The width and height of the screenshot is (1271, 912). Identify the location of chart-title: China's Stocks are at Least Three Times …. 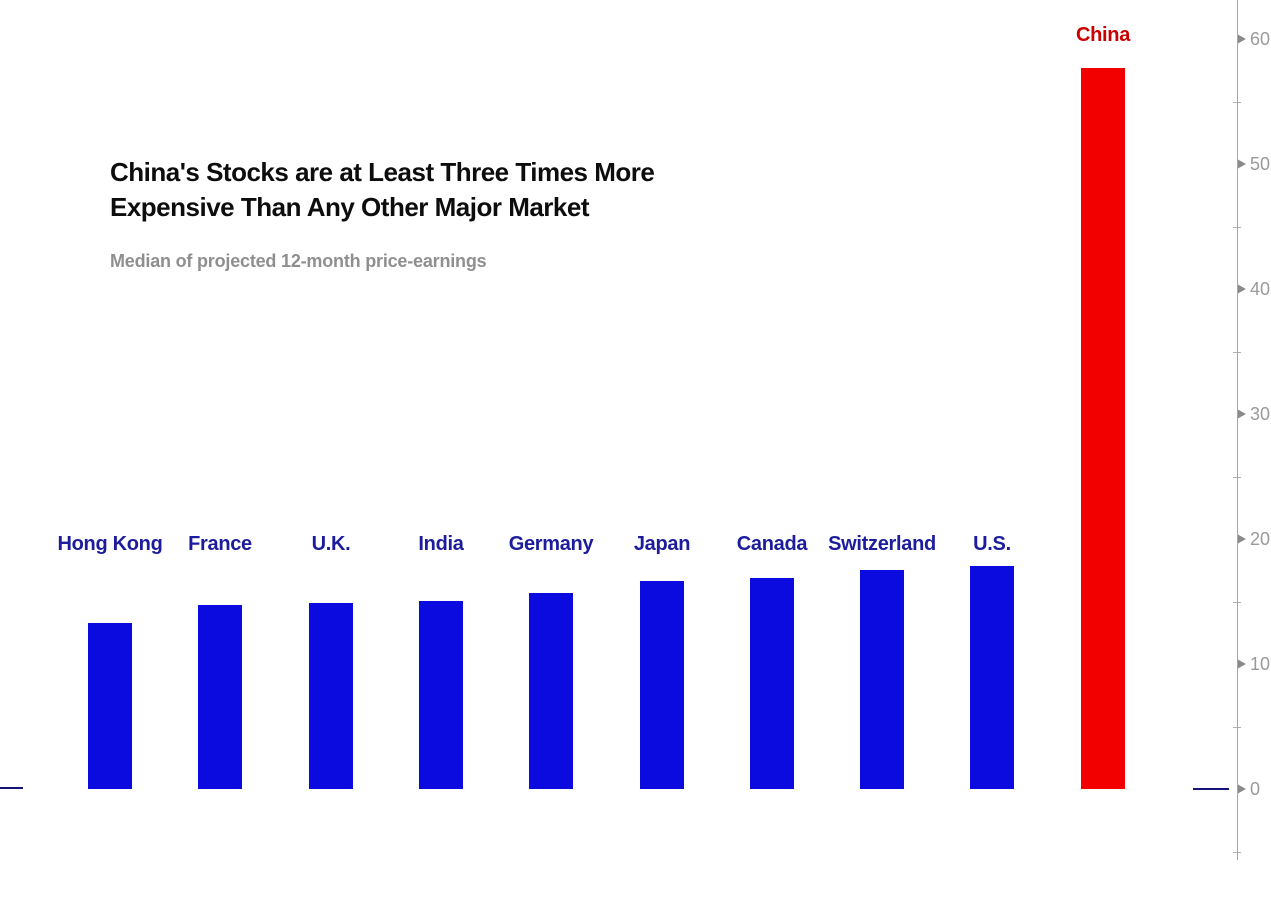
(430, 190).